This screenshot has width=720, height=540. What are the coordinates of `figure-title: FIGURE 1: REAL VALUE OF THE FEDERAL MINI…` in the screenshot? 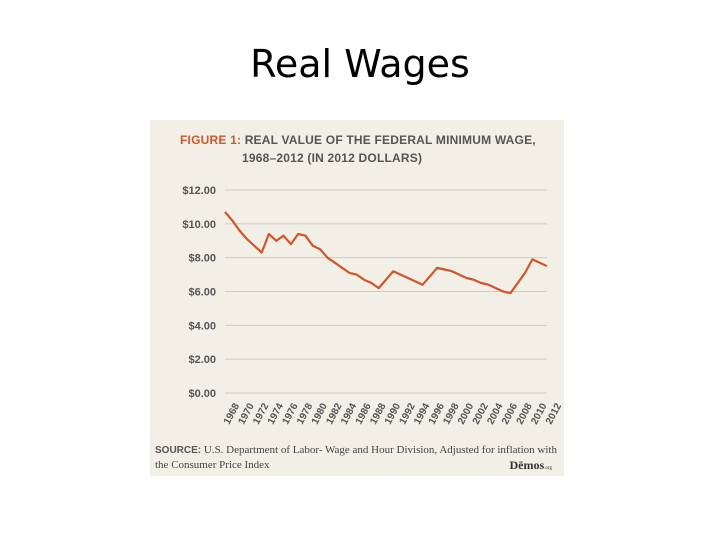 It's located at (370, 149).